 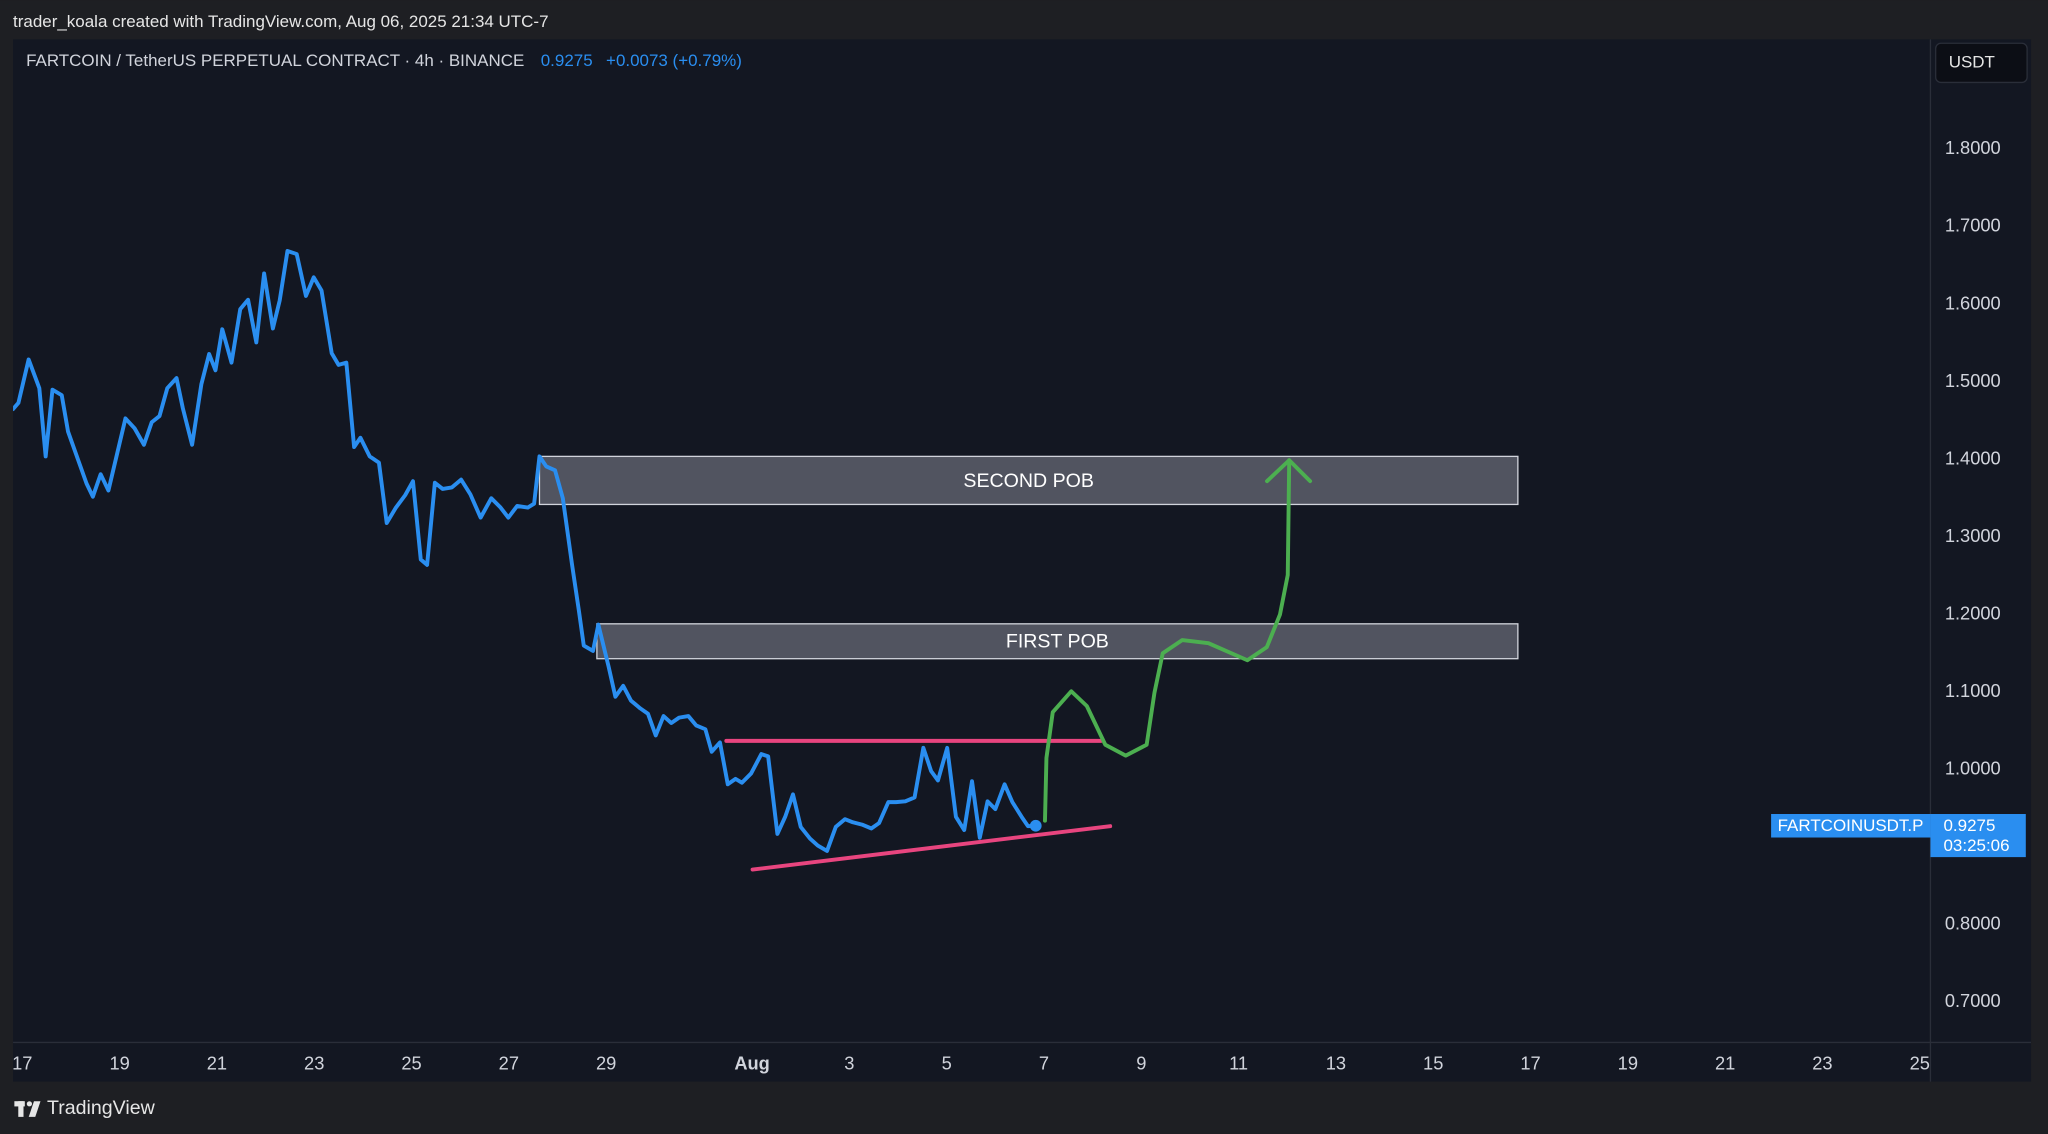 What do you see at coordinates (1977, 845) in the screenshot?
I see `price-tag-countdown: 03:25:06` at bounding box center [1977, 845].